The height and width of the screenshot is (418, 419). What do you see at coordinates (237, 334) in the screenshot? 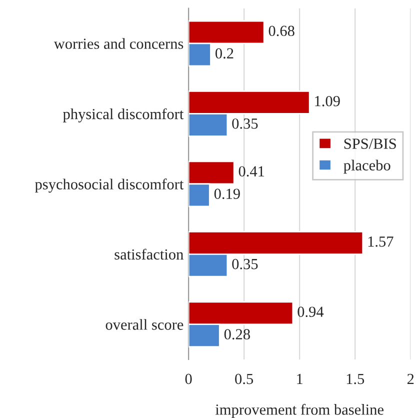
I see `data-label: 0.28` at bounding box center [237, 334].